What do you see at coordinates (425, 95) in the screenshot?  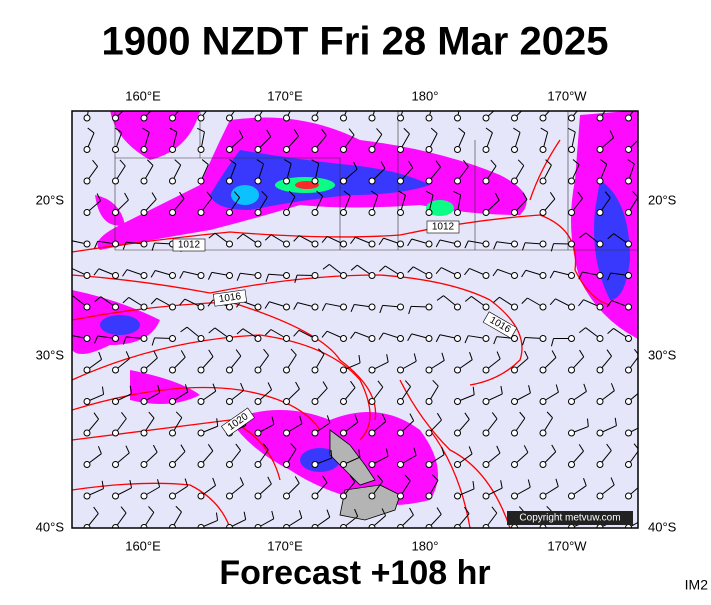 I see `lon-label: 180°` at bounding box center [425, 95].